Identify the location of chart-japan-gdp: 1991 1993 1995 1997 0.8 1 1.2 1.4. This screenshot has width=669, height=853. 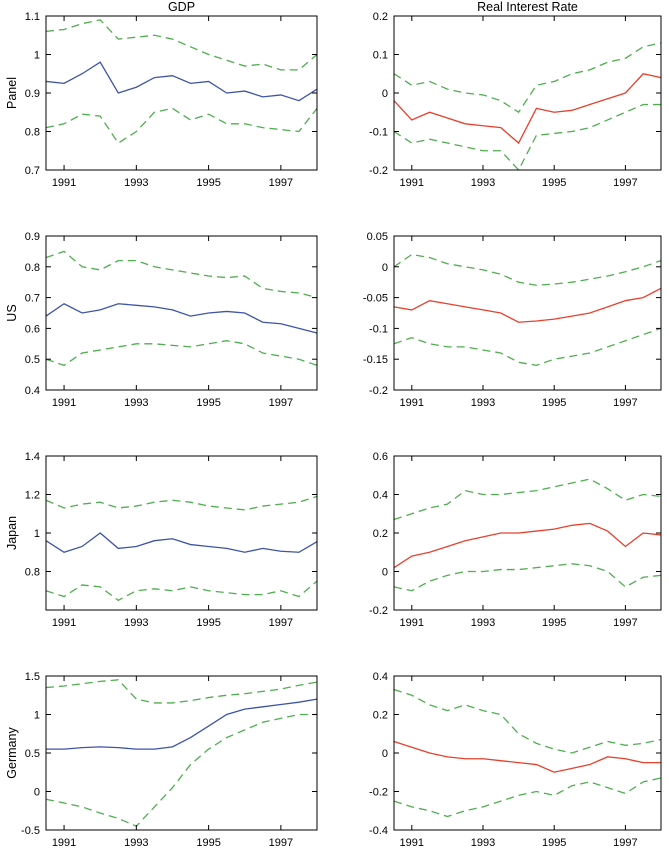
(164, 536).